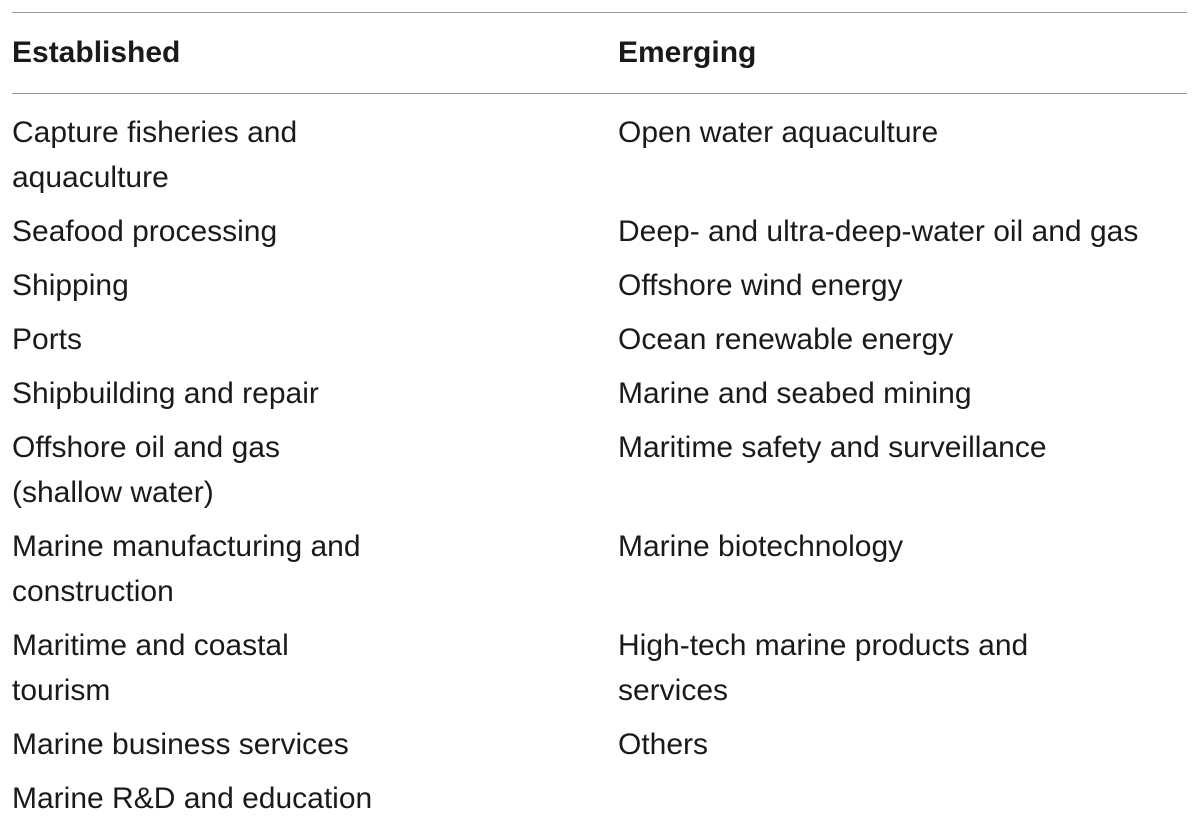 The width and height of the screenshot is (1200, 825). What do you see at coordinates (315, 470) in the screenshot?
I see `cell-established: Offshore oil and gas (shallow water)` at bounding box center [315, 470].